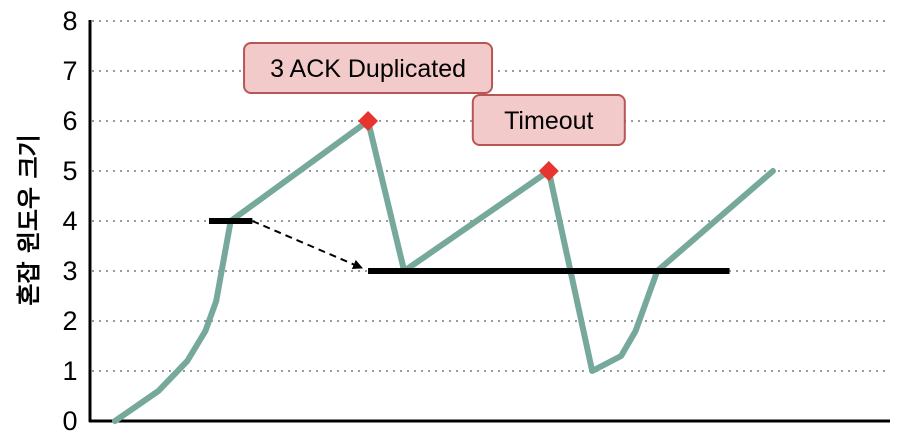  I want to click on y-axis-label: 혼잡 윈도우 크기, so click(29, 219).